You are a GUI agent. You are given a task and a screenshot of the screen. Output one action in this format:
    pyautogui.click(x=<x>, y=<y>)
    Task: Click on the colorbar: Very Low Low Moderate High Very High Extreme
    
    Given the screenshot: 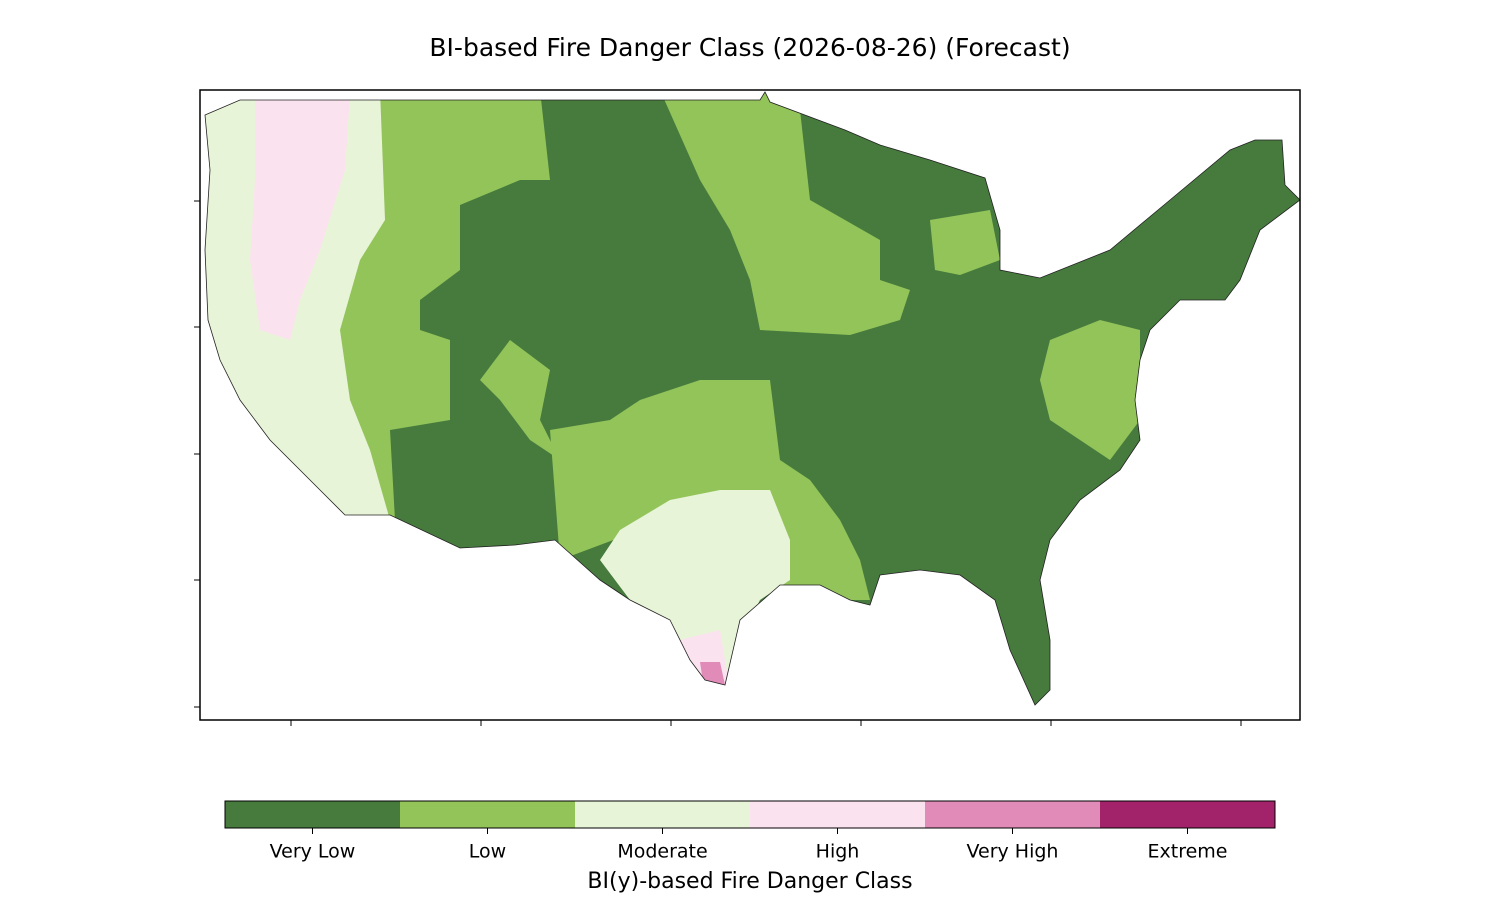 What is the action you would take?
    pyautogui.click(x=750, y=831)
    